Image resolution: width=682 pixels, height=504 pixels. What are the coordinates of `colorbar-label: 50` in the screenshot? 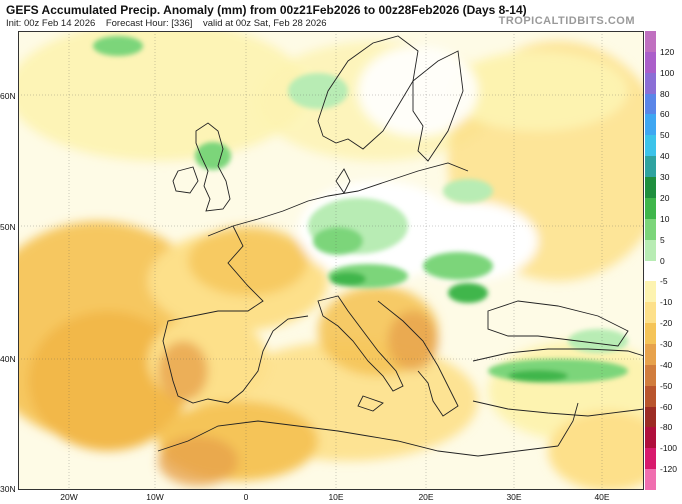 It's located at (665, 135).